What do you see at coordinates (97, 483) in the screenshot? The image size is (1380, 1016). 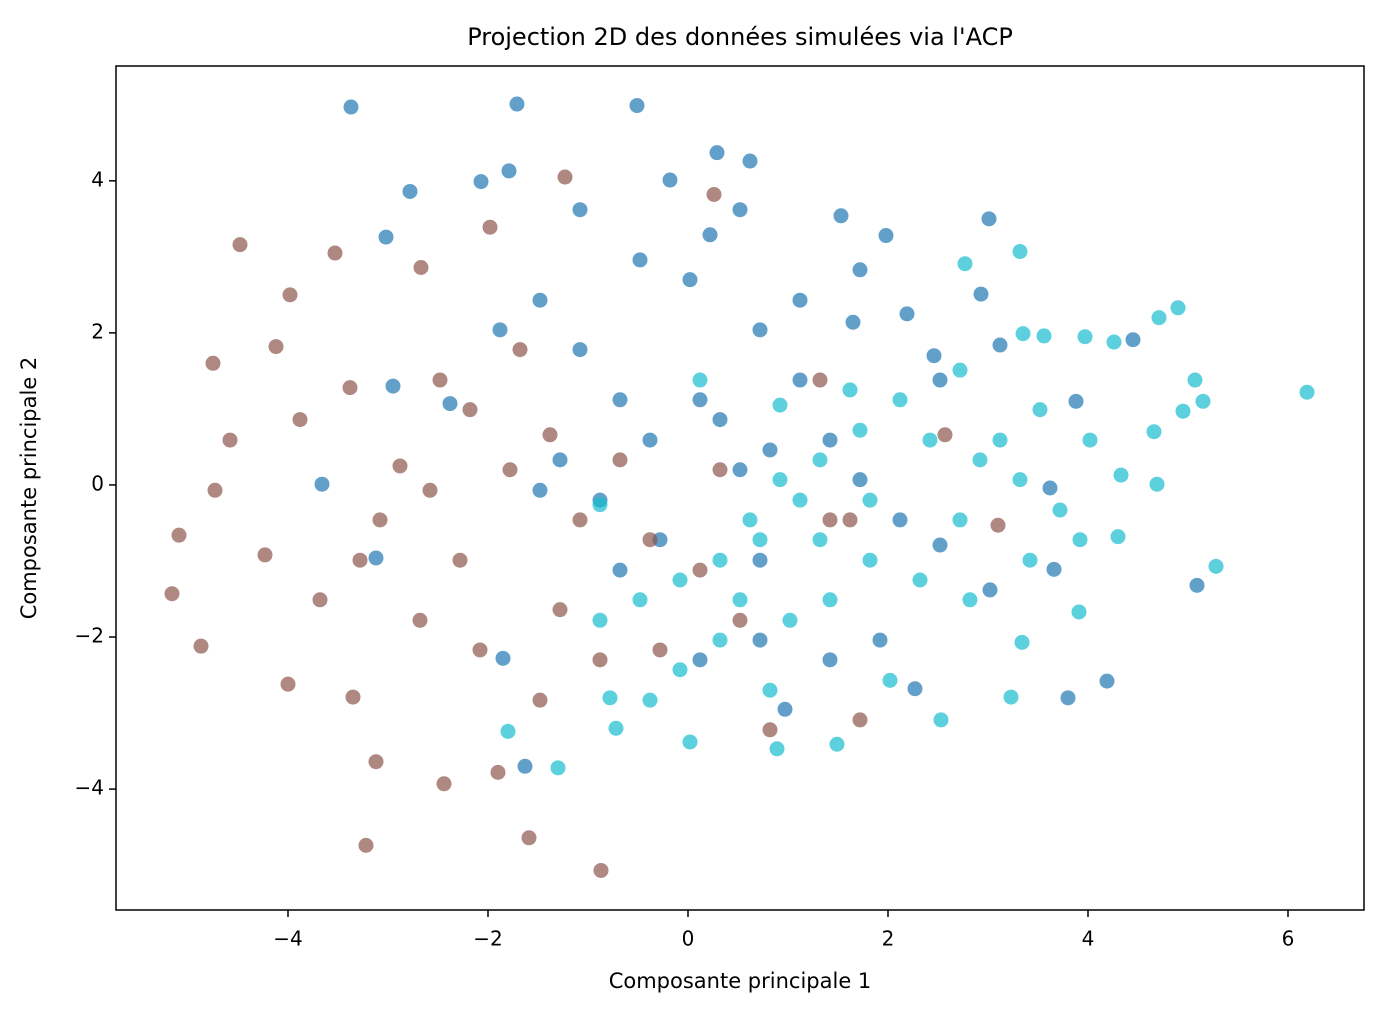 I see `y-tick-label: 0` at bounding box center [97, 483].